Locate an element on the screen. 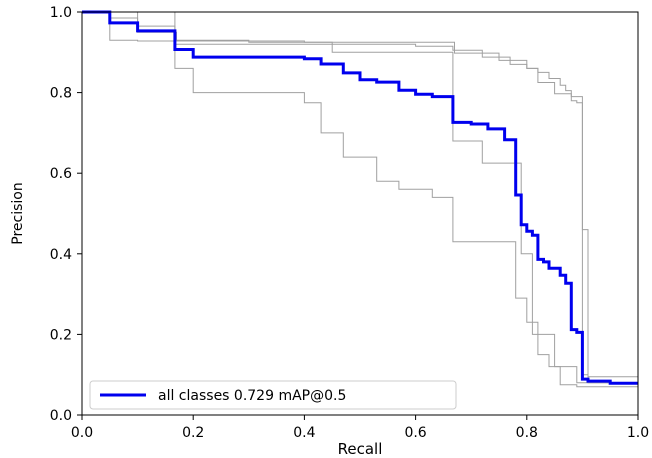 The width and height of the screenshot is (652, 458). y-tick-label: 0.4 is located at coordinates (61, 255).